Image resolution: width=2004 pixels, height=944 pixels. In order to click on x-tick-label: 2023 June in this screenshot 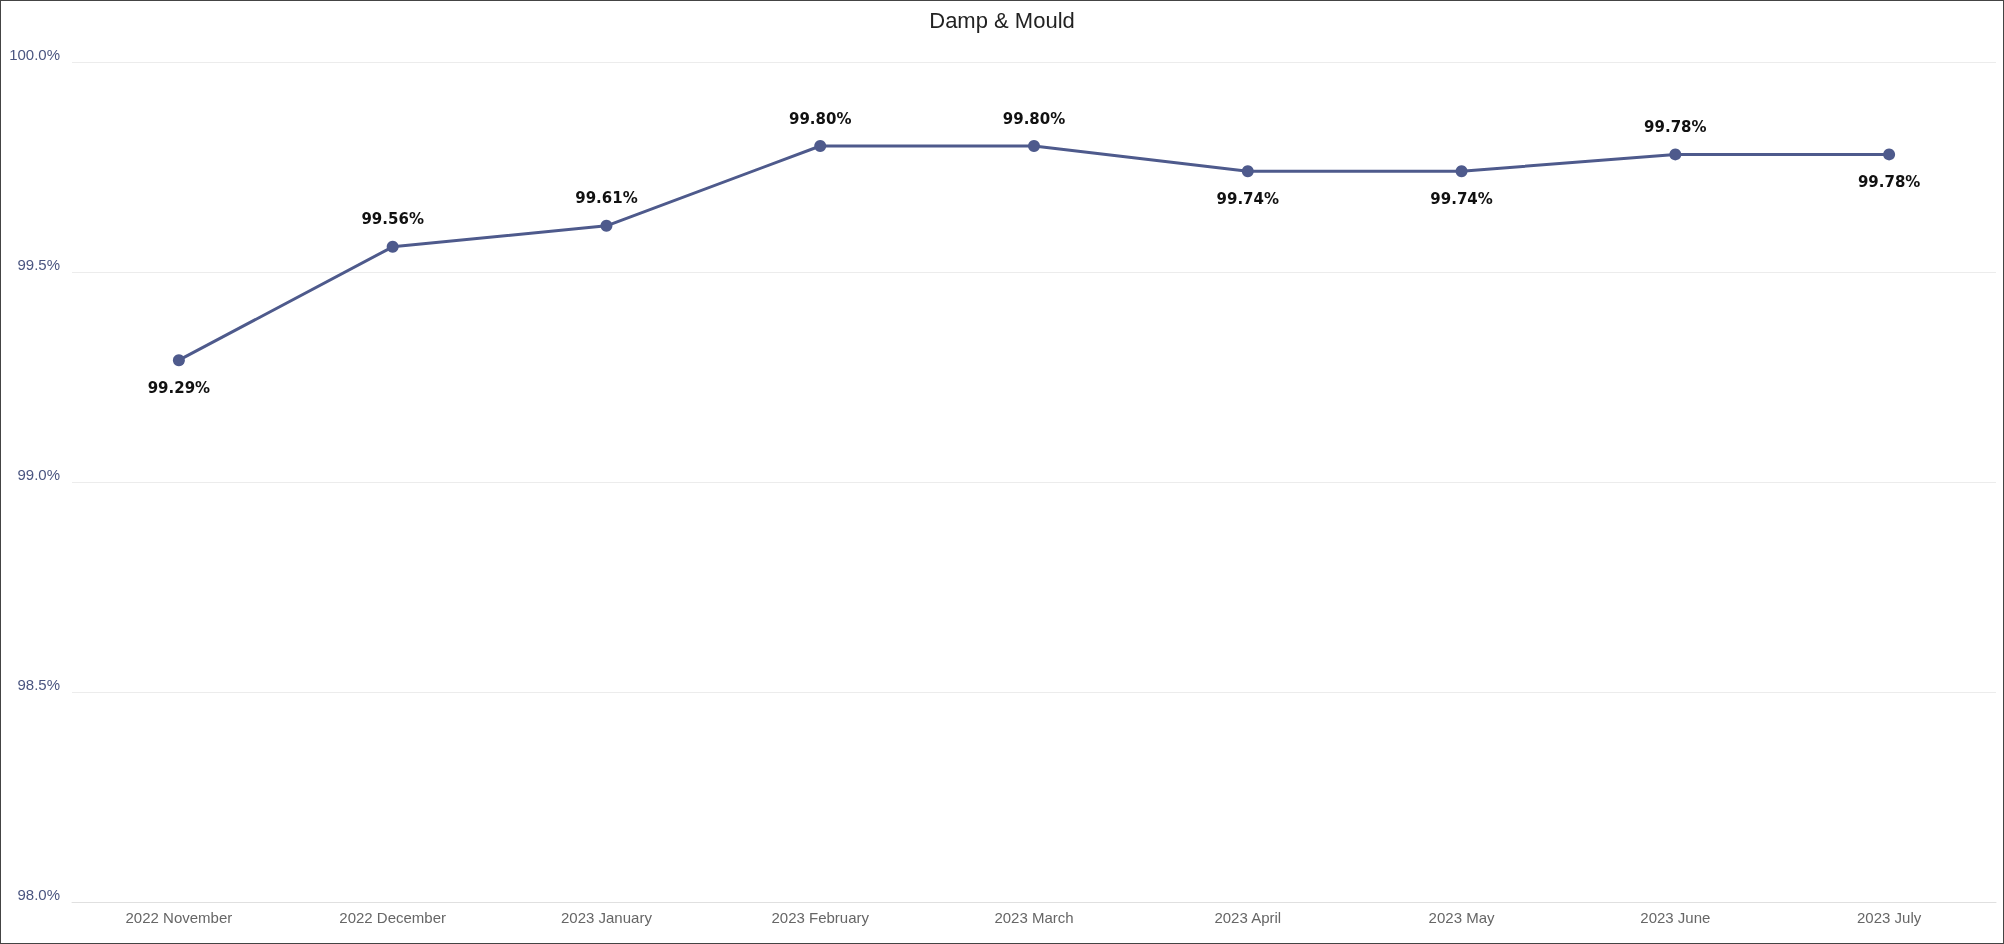, I will do `click(1675, 917)`.